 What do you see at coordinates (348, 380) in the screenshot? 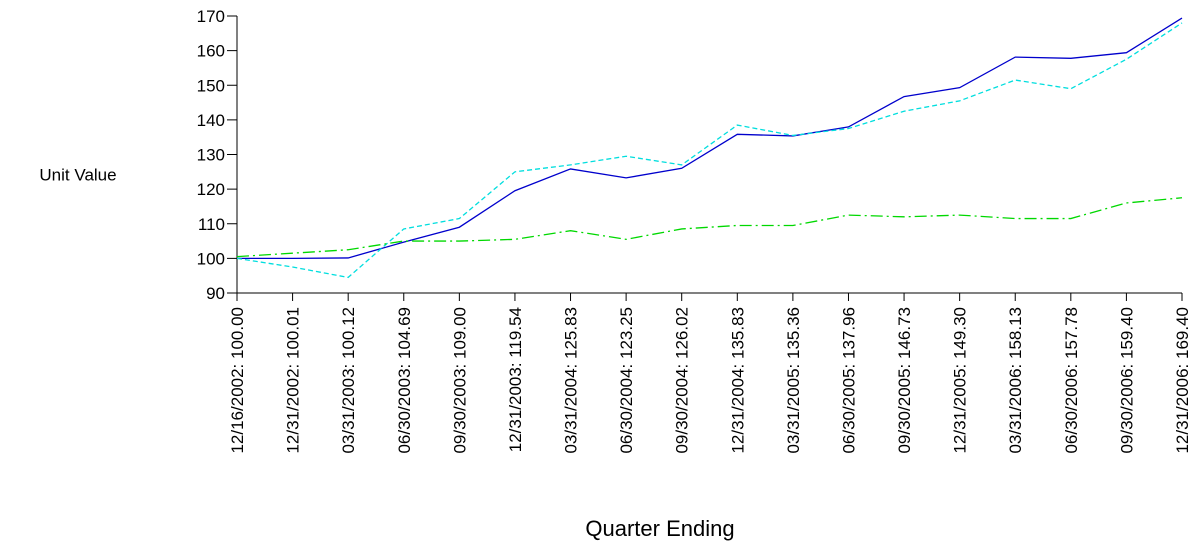
I see `x-tick-label: 03/31/2003: 100.12` at bounding box center [348, 380].